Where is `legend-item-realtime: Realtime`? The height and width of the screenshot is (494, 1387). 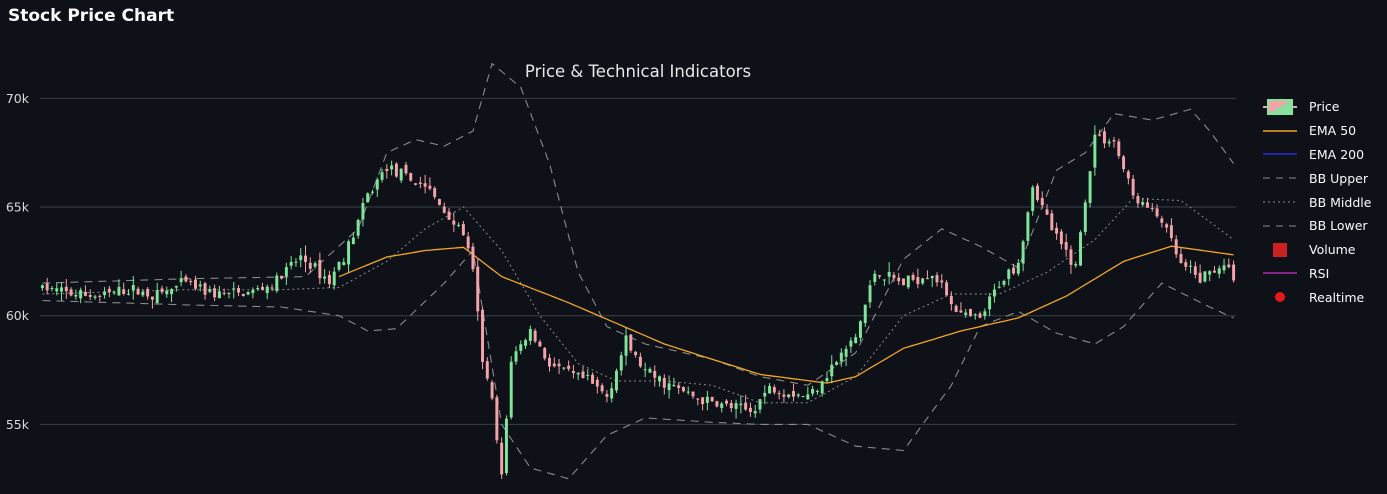 legend-item-realtime: Realtime is located at coordinates (1324, 297).